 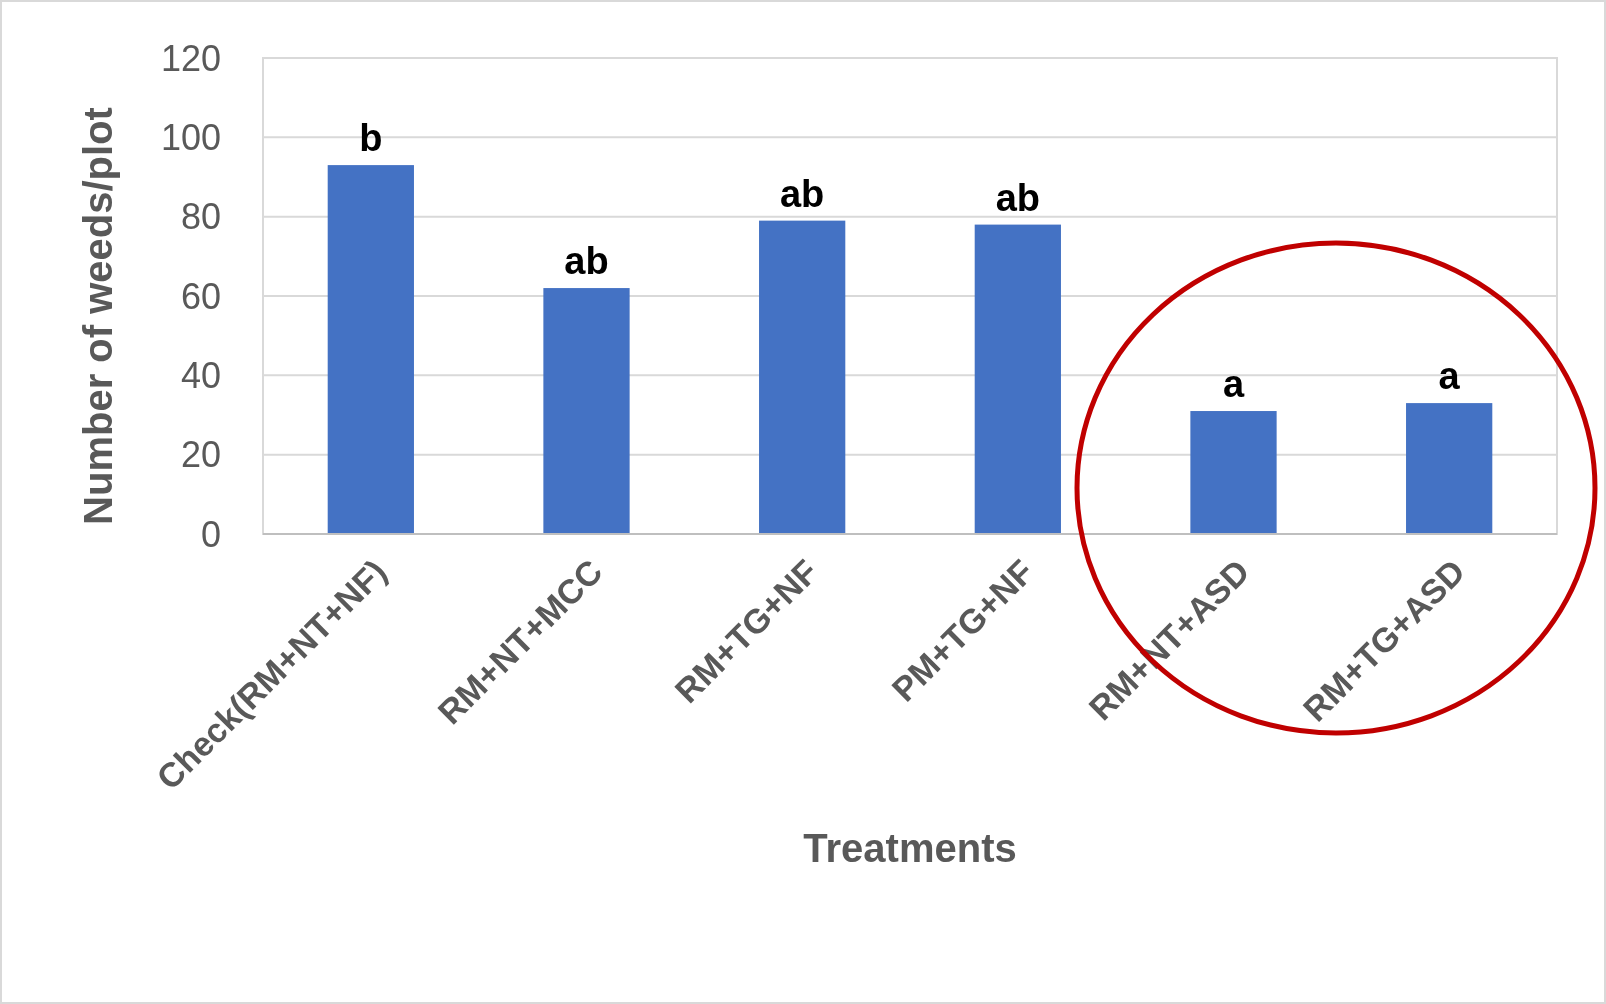 What do you see at coordinates (910, 848) in the screenshot?
I see `x-axis-title: Treatments` at bounding box center [910, 848].